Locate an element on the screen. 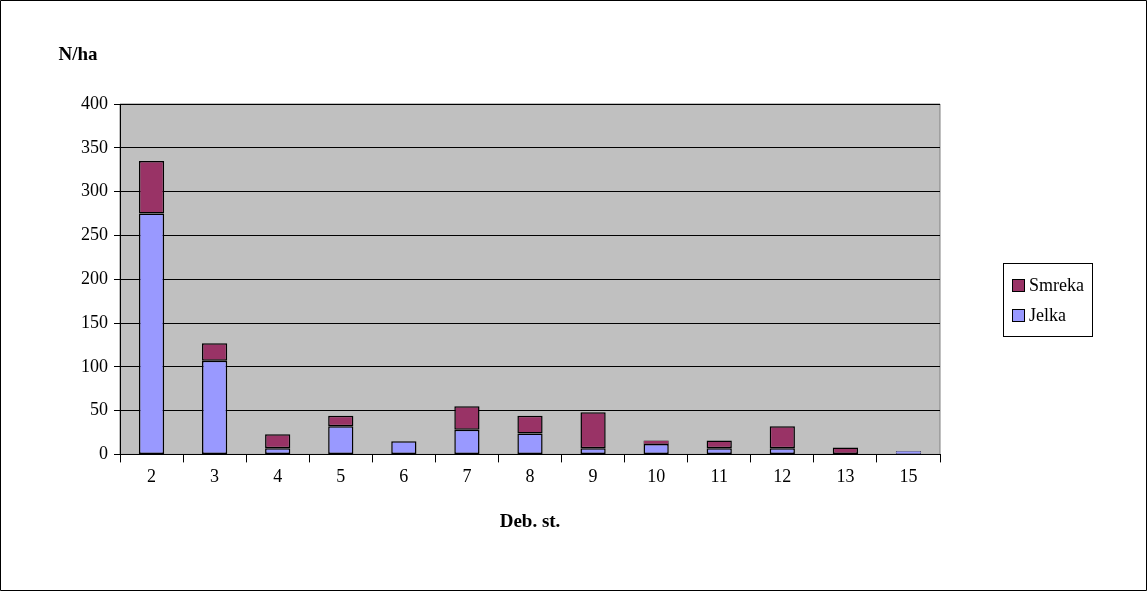 The image size is (1147, 591). x-tick-label: 15 is located at coordinates (908, 475).